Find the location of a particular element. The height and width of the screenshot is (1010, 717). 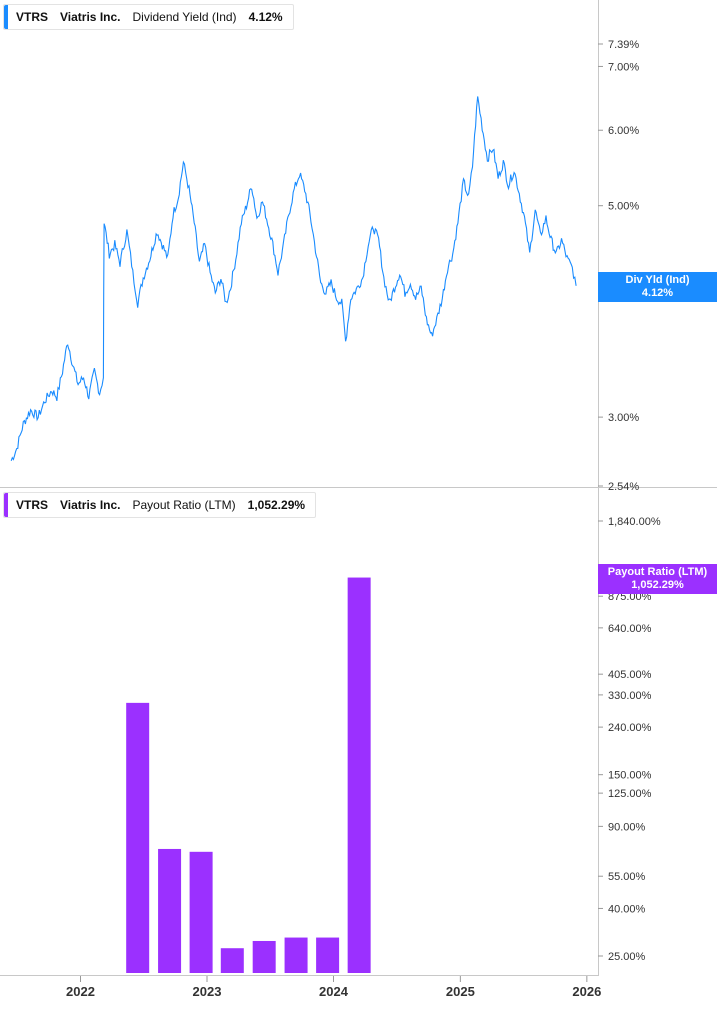

y-tick-label: 5.00% is located at coordinates (623, 207).